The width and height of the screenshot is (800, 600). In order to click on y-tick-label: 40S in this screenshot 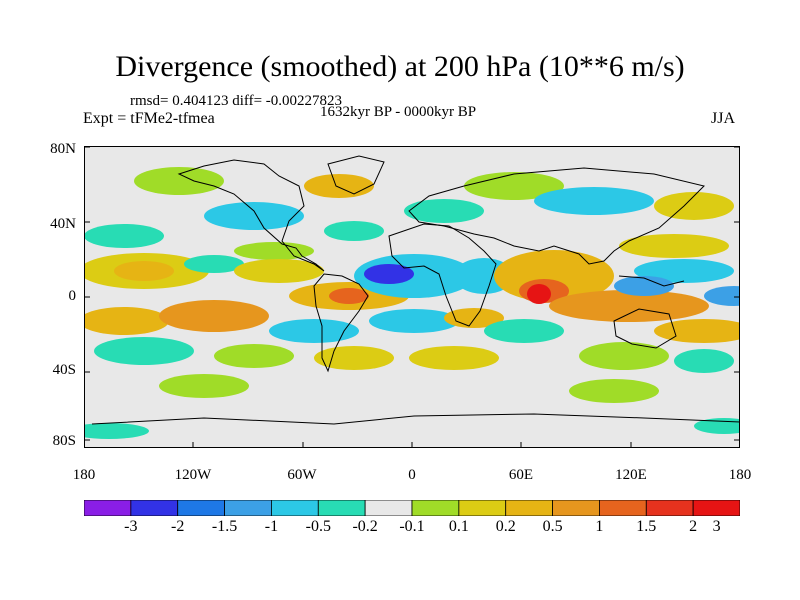, I will do `click(64, 370)`.